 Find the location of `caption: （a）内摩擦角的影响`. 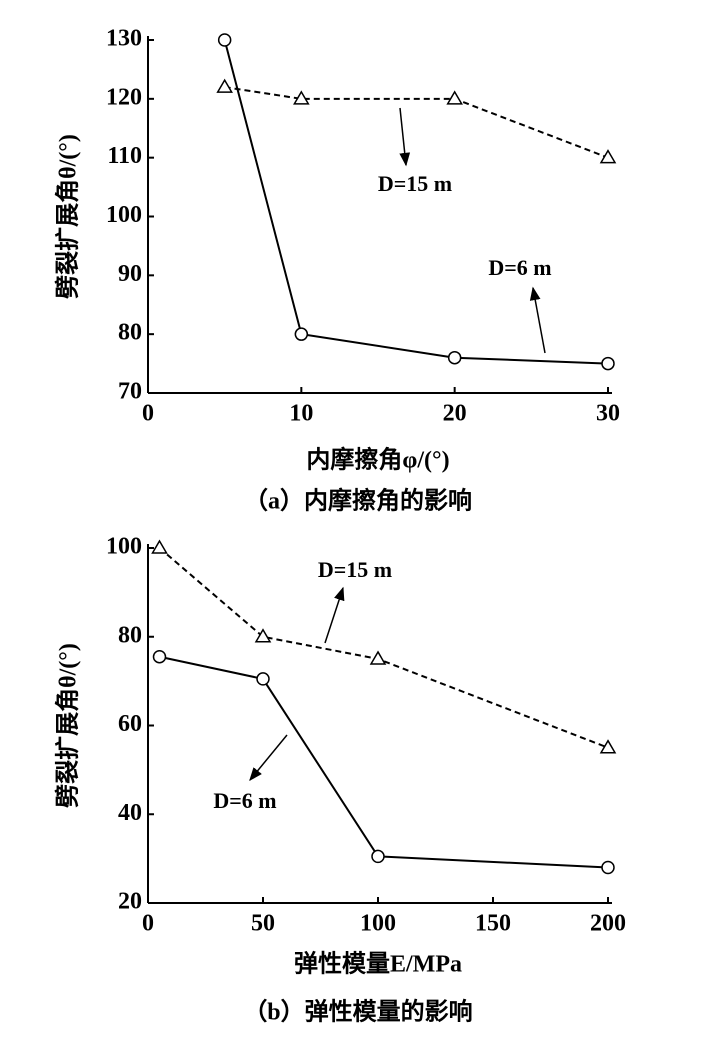

caption: （a）内摩擦角的影响 is located at coordinates (358, 501).